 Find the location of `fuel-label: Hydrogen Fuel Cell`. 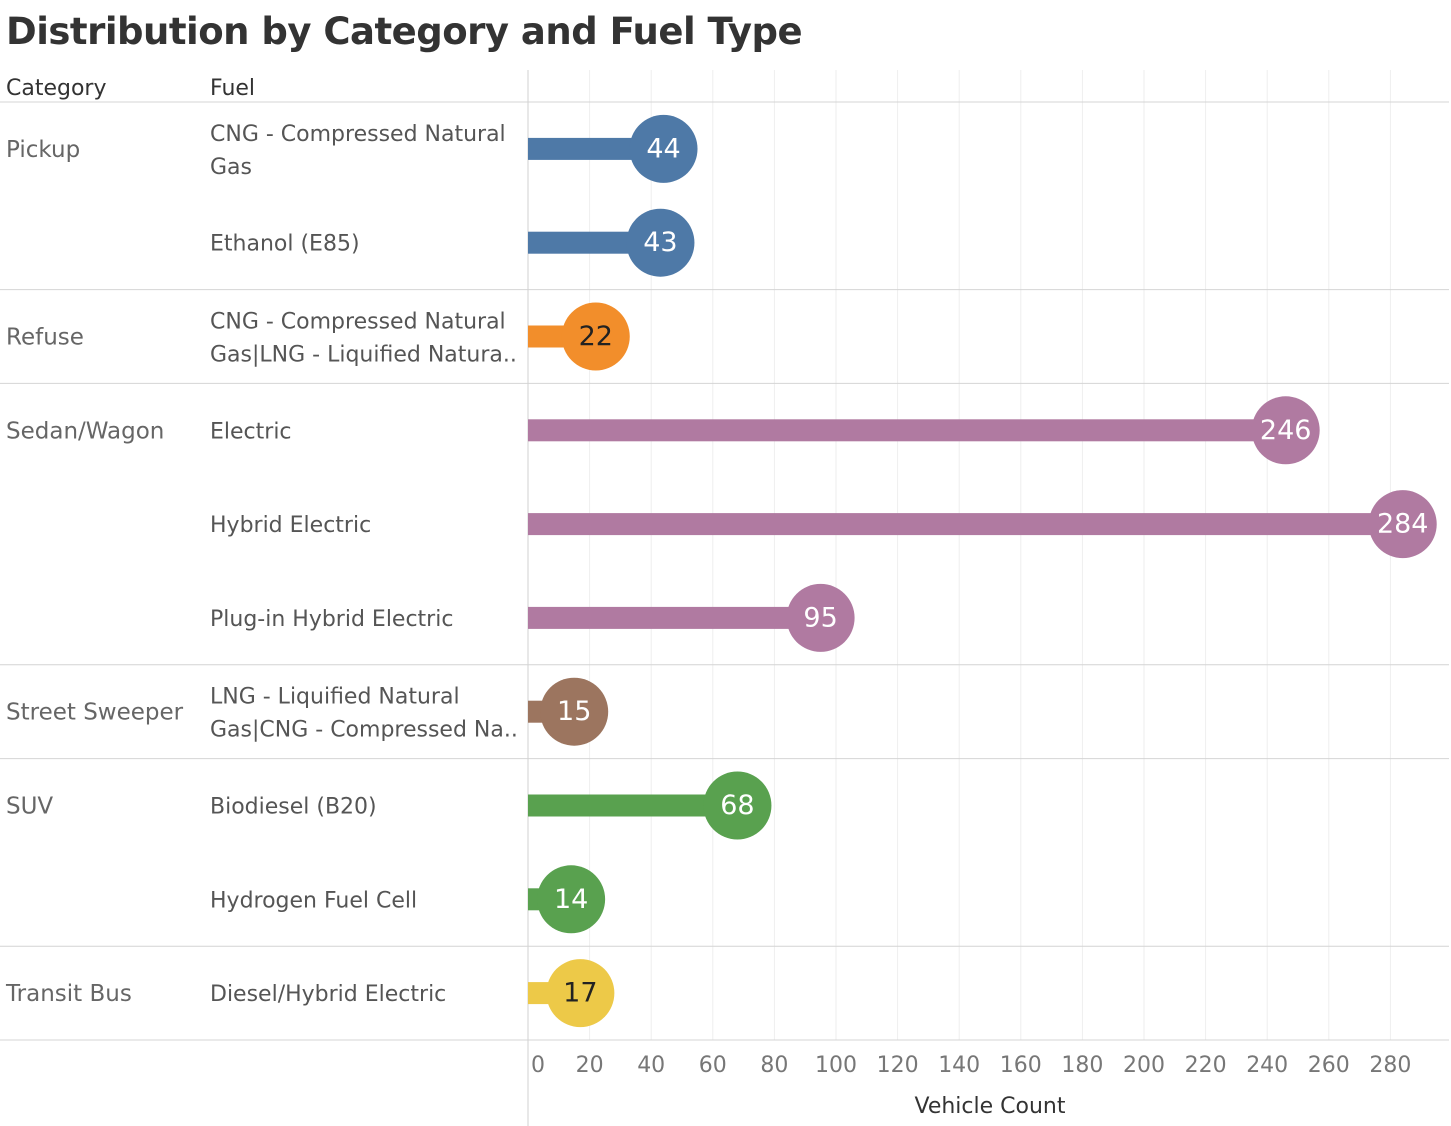

fuel-label: Hydrogen Fuel Cell is located at coordinates (313, 900).